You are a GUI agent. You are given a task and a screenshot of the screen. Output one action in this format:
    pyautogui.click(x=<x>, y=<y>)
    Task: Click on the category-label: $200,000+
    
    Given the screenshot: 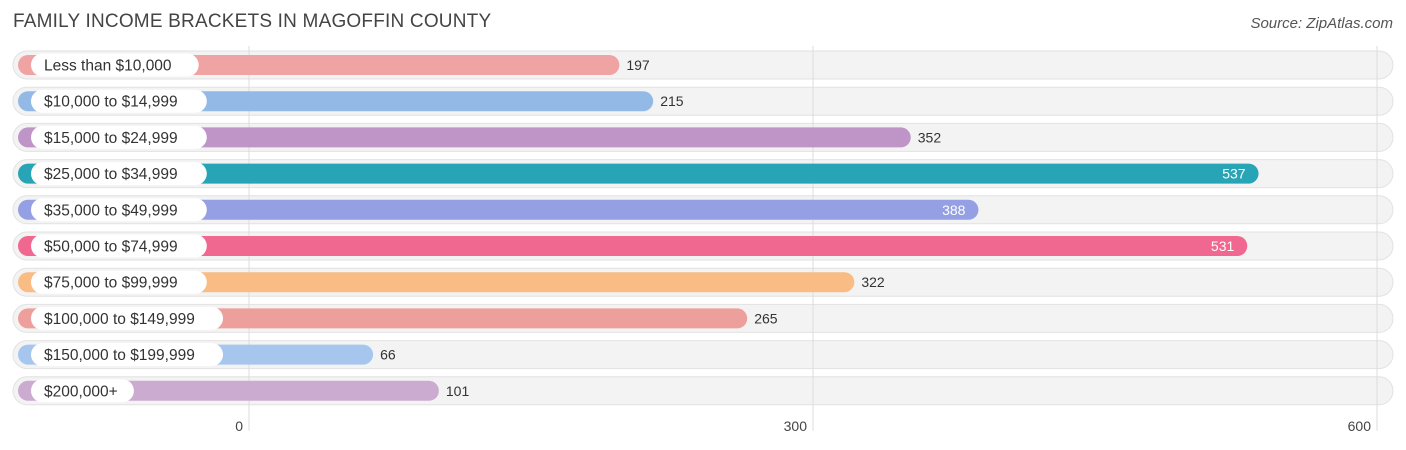 What is the action you would take?
    pyautogui.click(x=81, y=391)
    